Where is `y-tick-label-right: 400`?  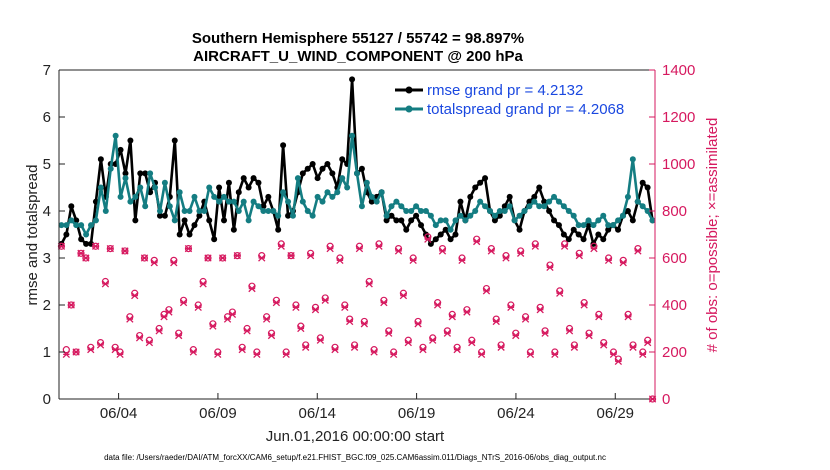 y-tick-label-right: 400 is located at coordinates (674, 305).